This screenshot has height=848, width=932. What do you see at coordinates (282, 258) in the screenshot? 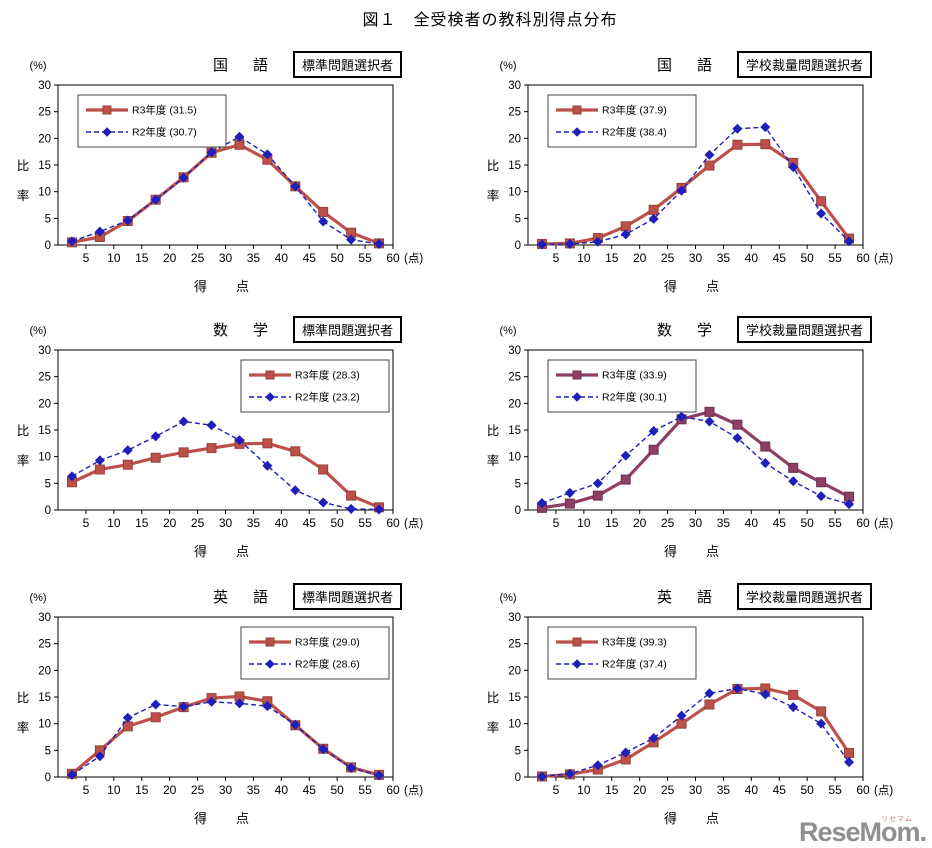
I see `x-tick-label: 40` at bounding box center [282, 258].